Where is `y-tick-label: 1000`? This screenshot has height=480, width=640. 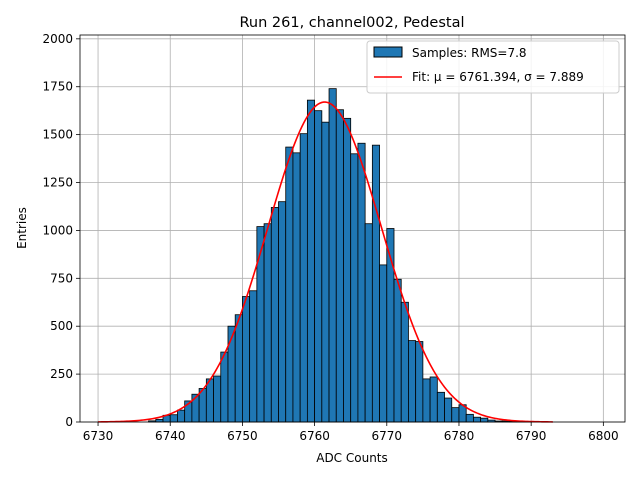
y-tick-label: 1000 is located at coordinates (57, 230).